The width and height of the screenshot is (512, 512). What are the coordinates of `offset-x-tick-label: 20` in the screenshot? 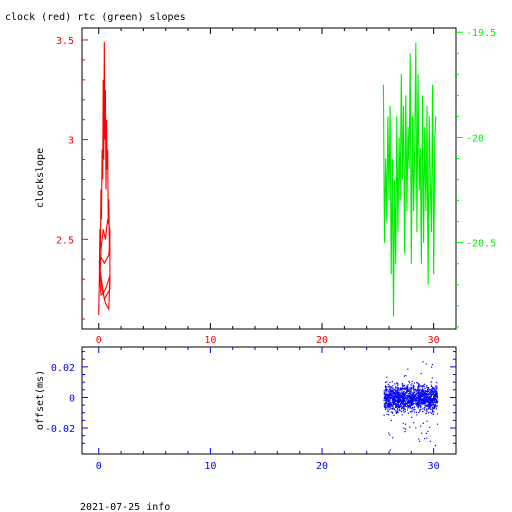 It's located at (322, 466).